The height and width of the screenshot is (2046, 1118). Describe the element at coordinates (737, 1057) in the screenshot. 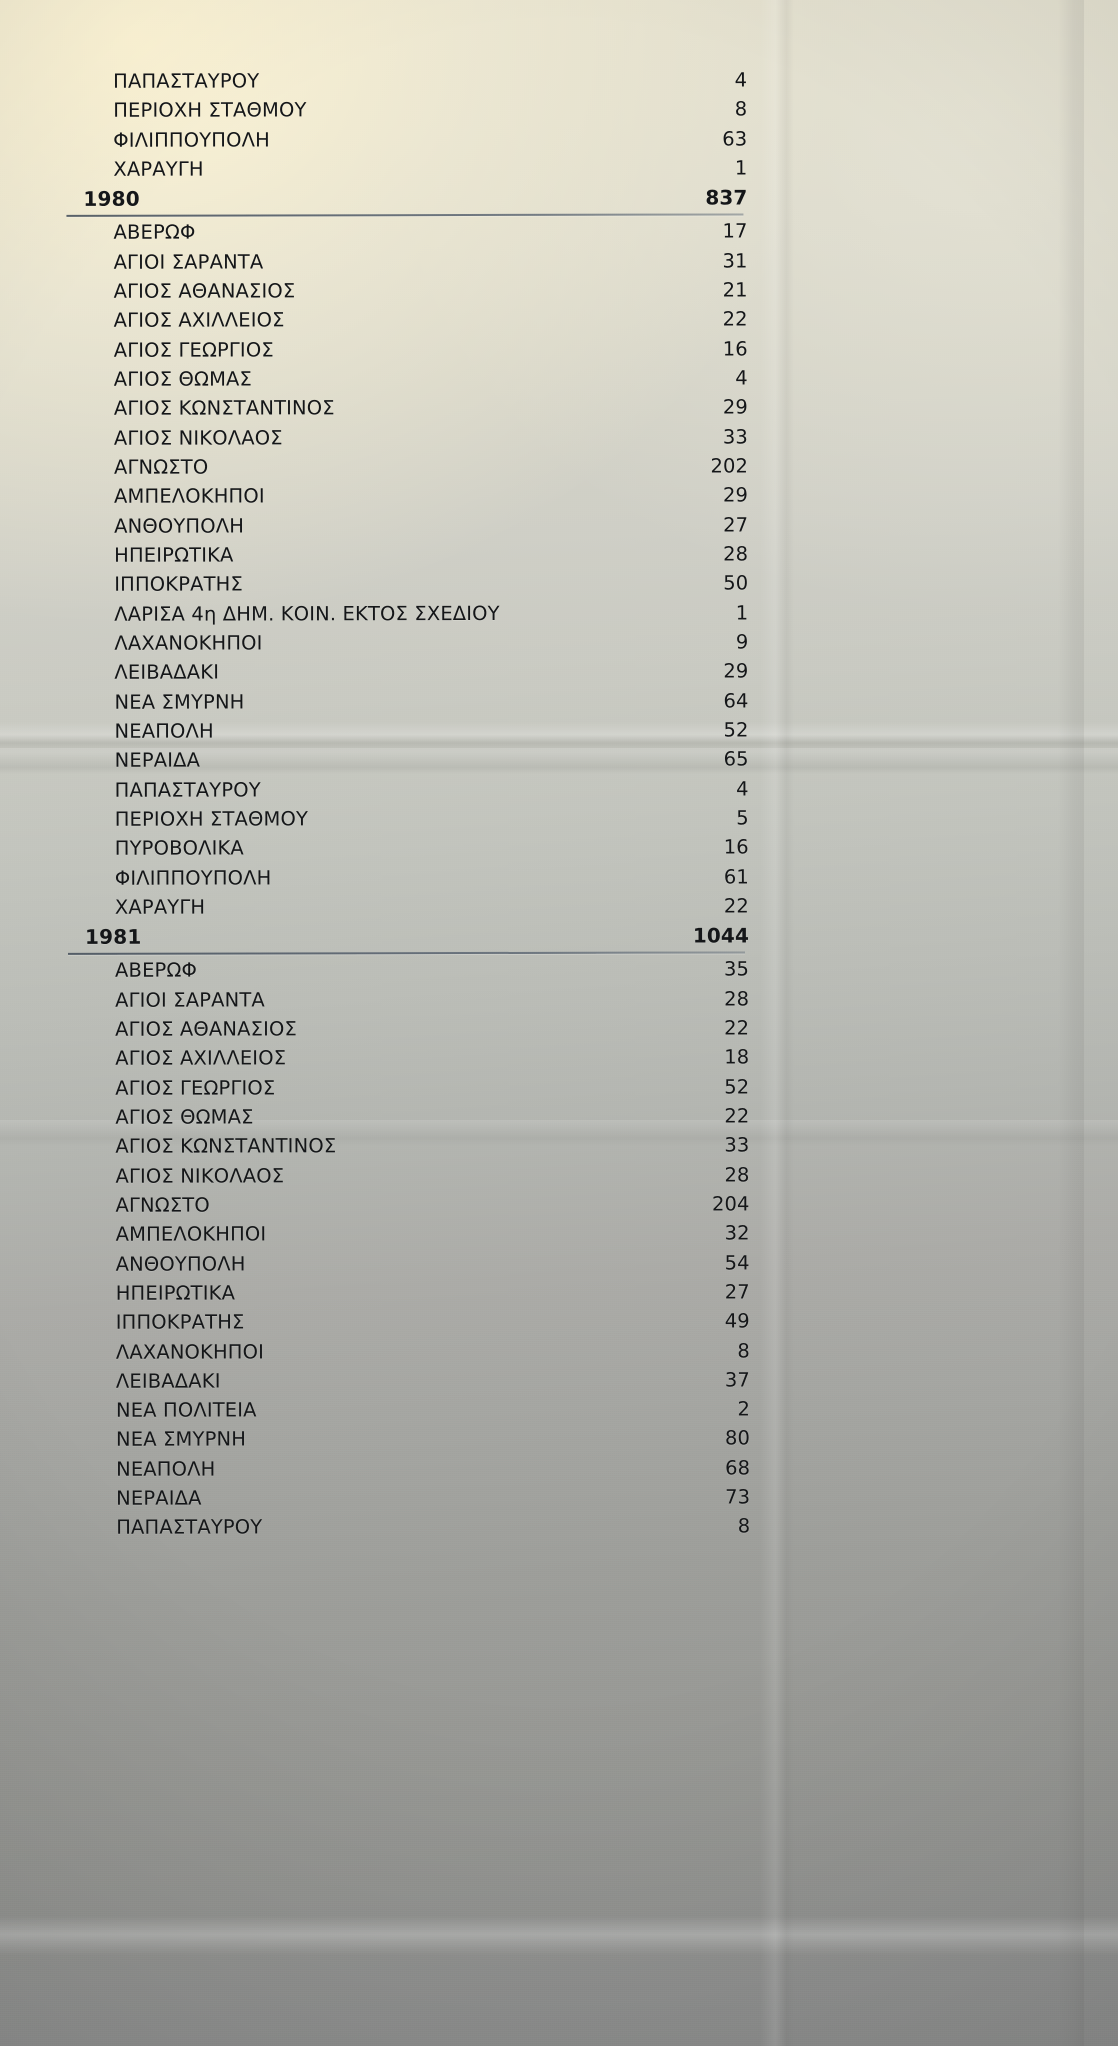

I see `row-value: 18` at that location.